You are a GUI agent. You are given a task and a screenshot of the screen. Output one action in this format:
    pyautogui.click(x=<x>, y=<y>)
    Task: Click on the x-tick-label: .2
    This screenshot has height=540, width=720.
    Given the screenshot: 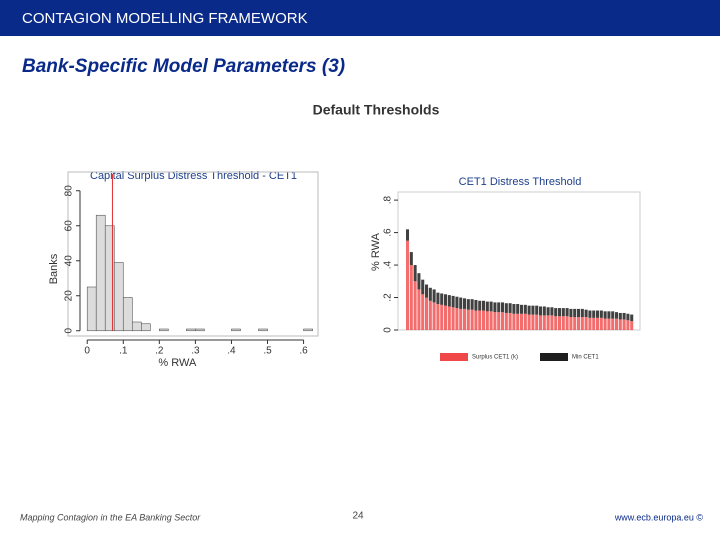 What is the action you would take?
    pyautogui.click(x=159, y=351)
    